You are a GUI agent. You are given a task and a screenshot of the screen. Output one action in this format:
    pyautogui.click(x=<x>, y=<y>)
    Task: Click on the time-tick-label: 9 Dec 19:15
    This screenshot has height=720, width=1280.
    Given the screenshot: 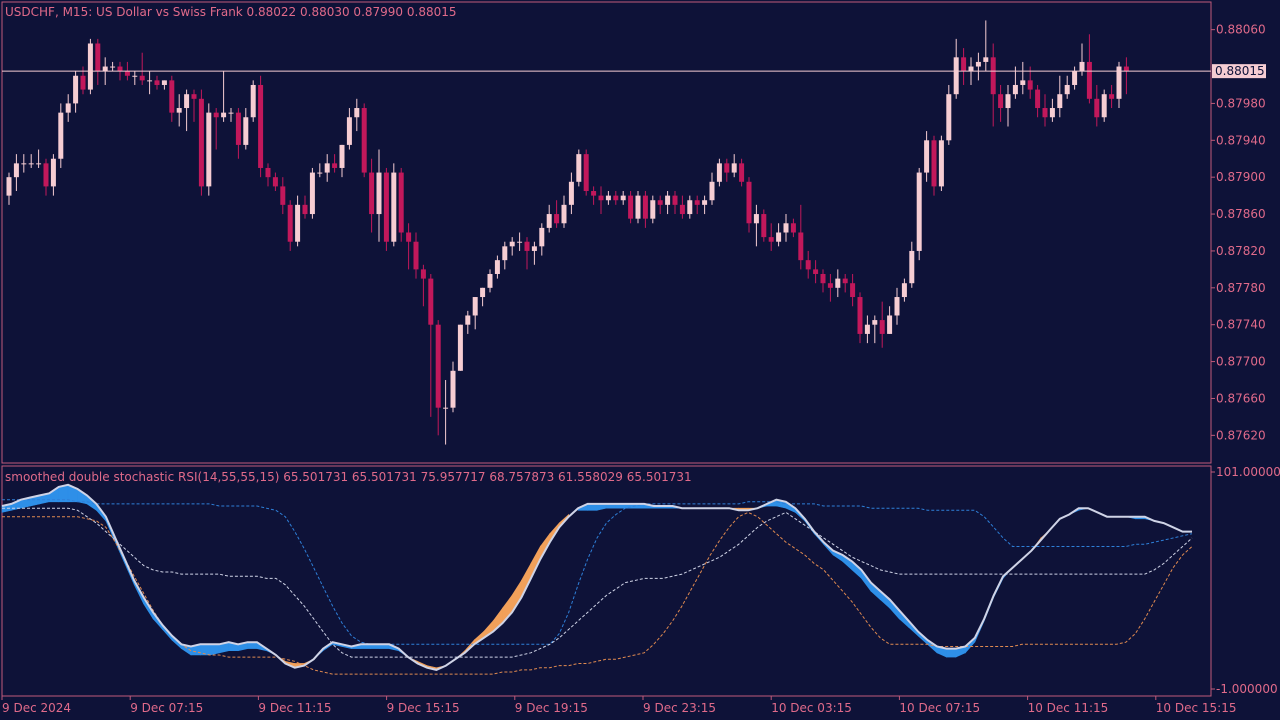 What is the action you would take?
    pyautogui.click(x=551, y=708)
    